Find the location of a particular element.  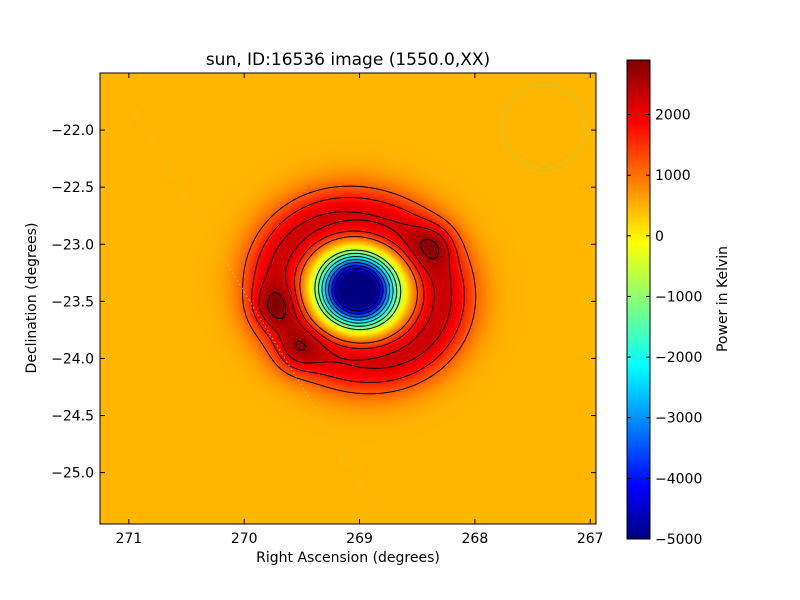

colorbar-tick-label: −5000 is located at coordinates (678, 540).